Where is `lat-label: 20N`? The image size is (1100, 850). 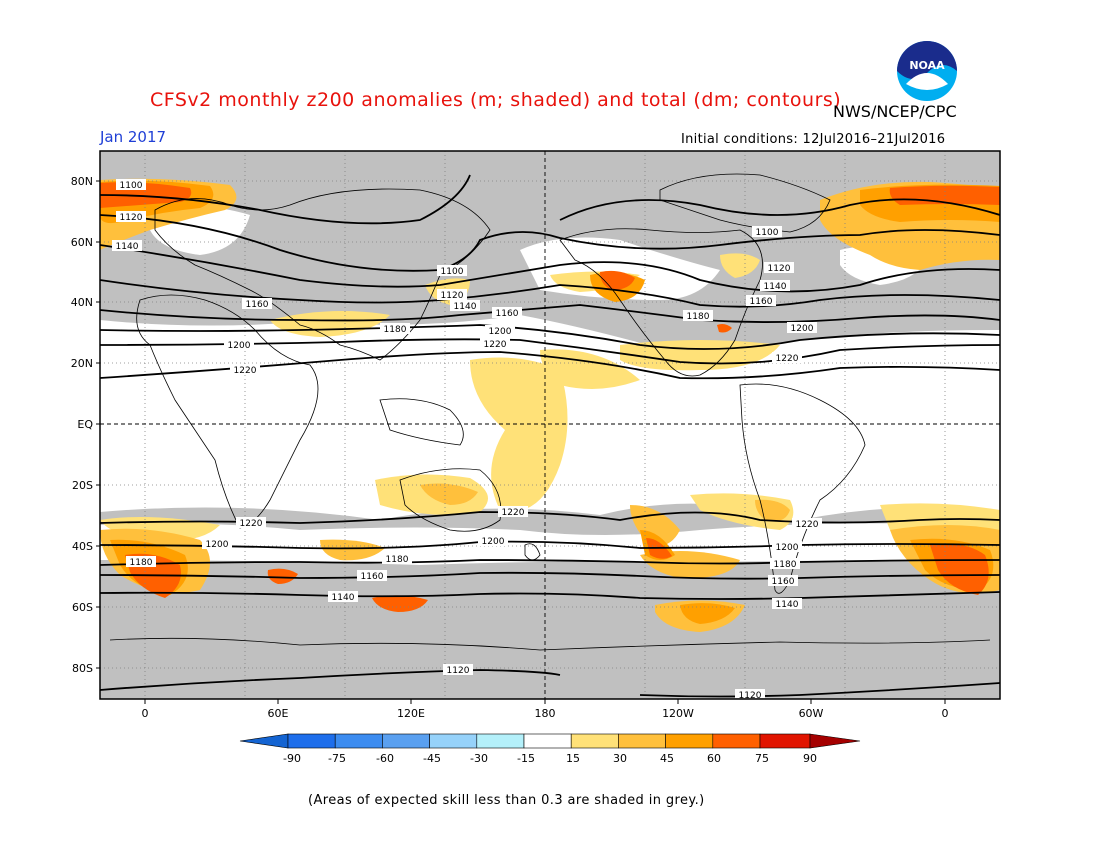 lat-label: 20N is located at coordinates (82, 363).